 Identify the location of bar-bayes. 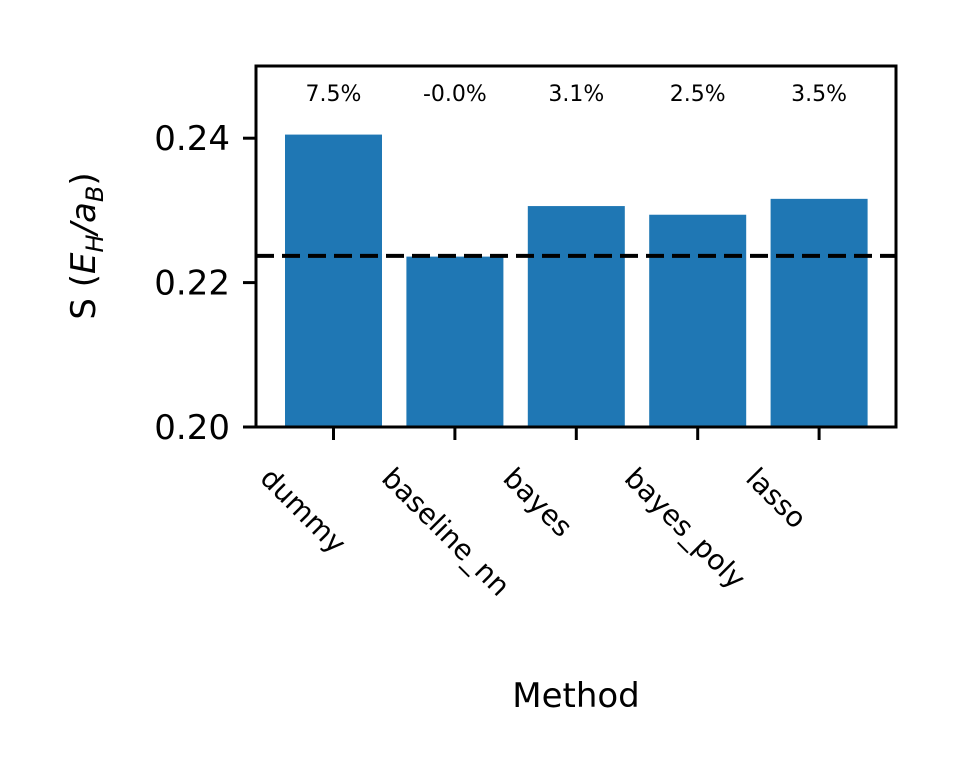
(576, 316).